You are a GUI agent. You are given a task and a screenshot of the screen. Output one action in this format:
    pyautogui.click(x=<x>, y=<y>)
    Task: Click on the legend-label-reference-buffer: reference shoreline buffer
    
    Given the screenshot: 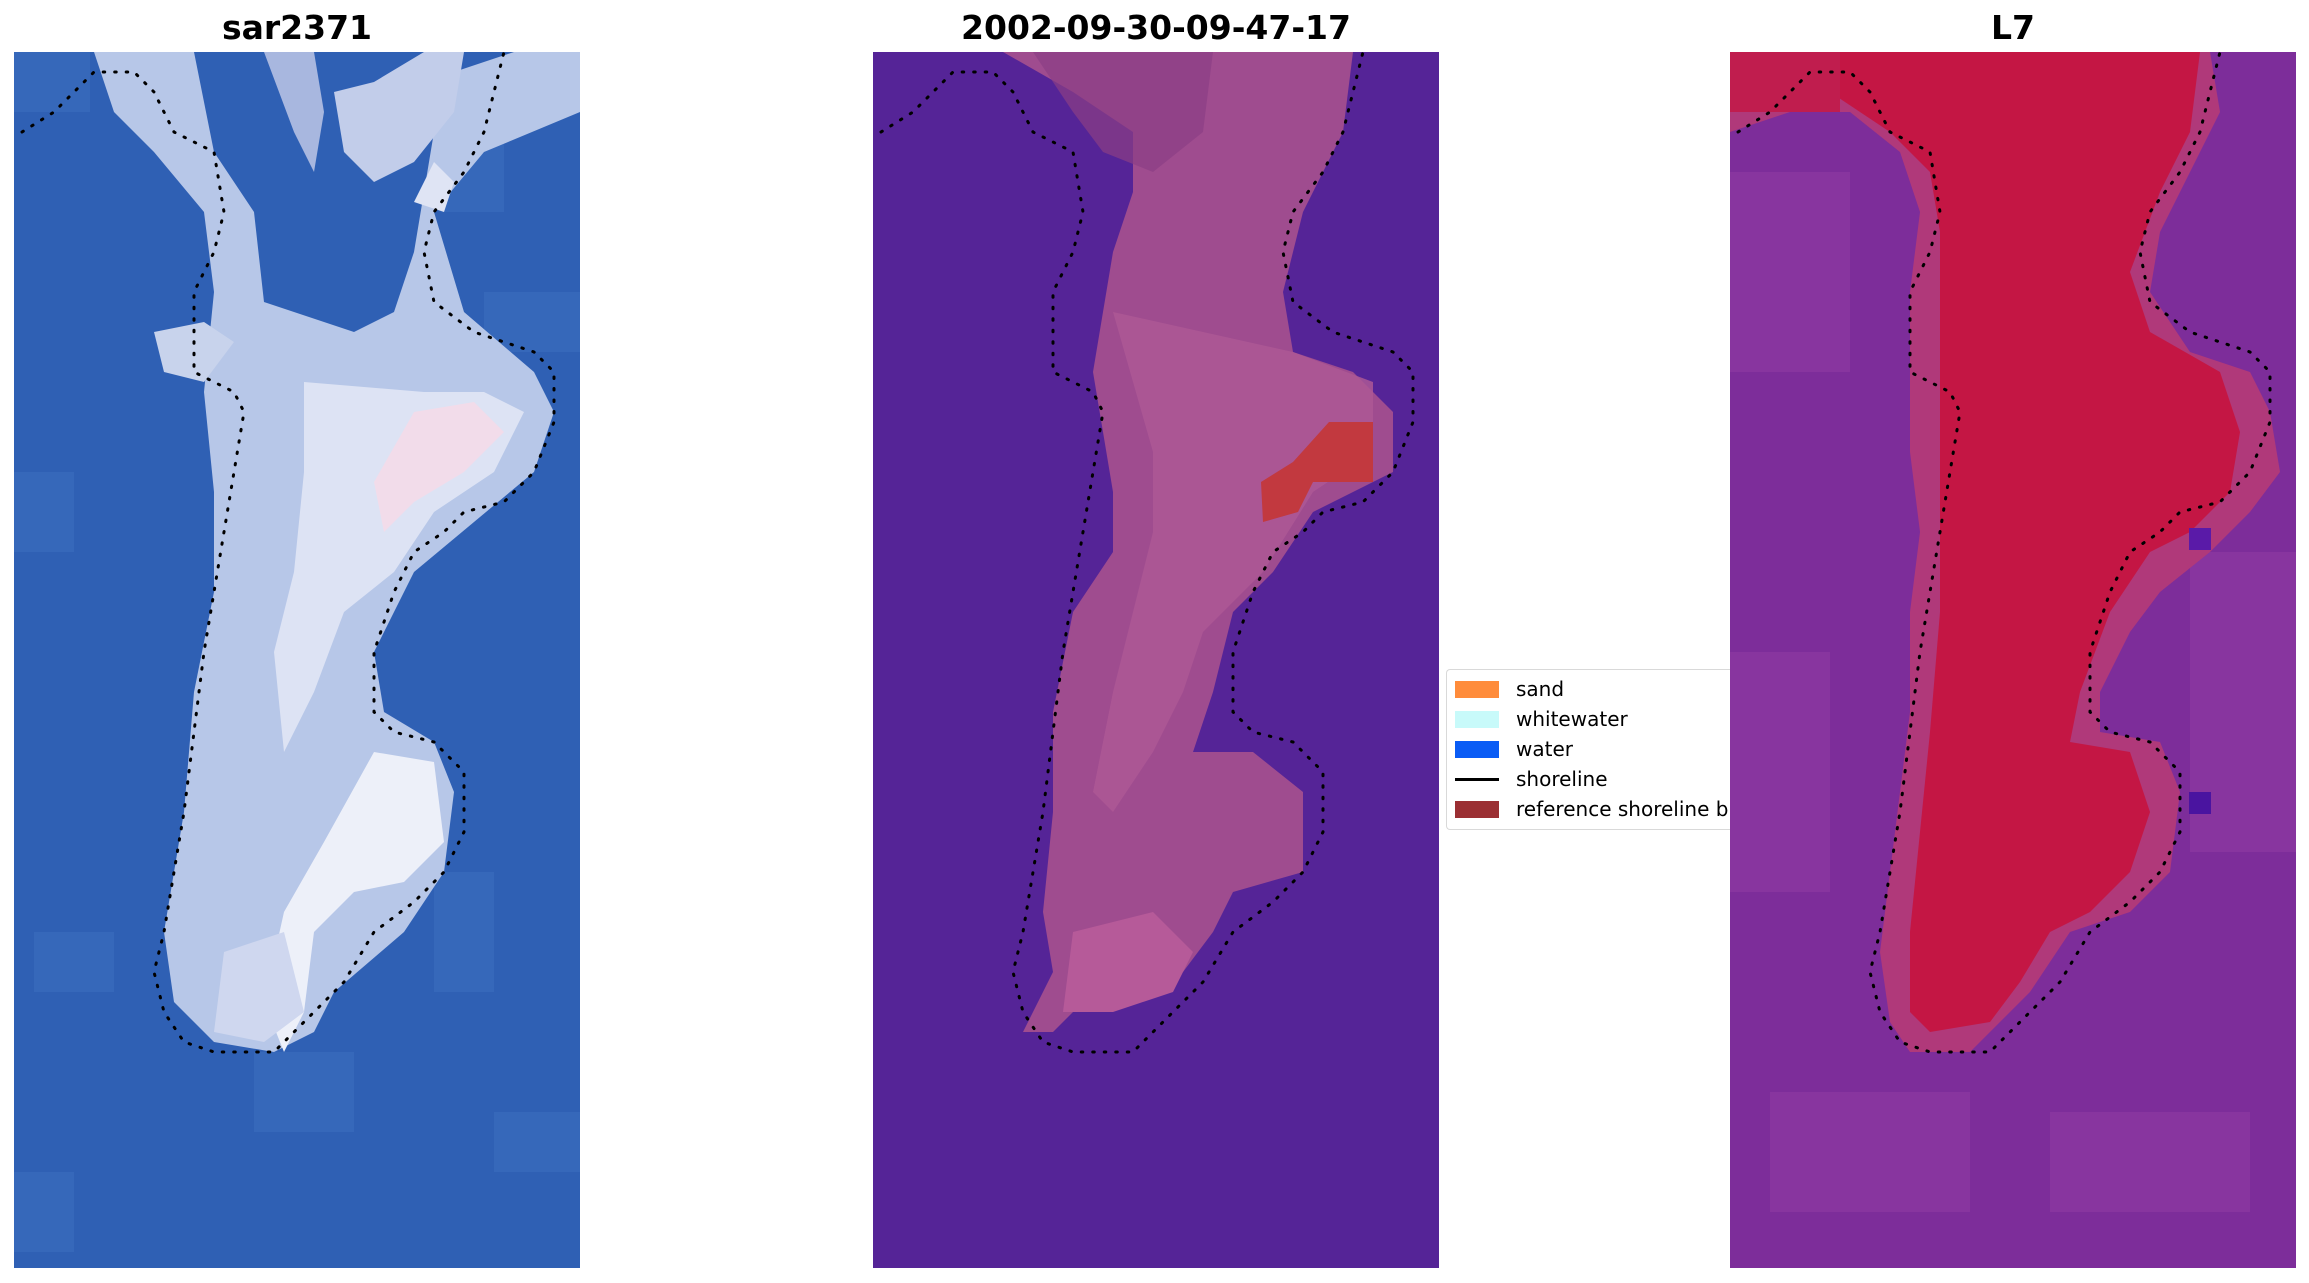 What is the action you would take?
    pyautogui.click(x=1623, y=809)
    